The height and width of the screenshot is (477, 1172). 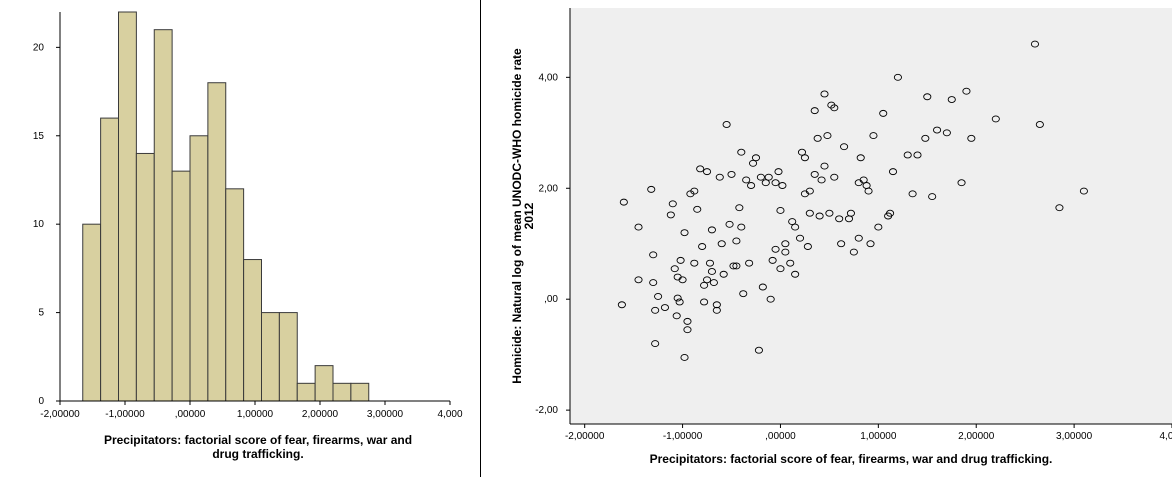 I want to click on y-tick-label: ,00, so click(x=551, y=299).